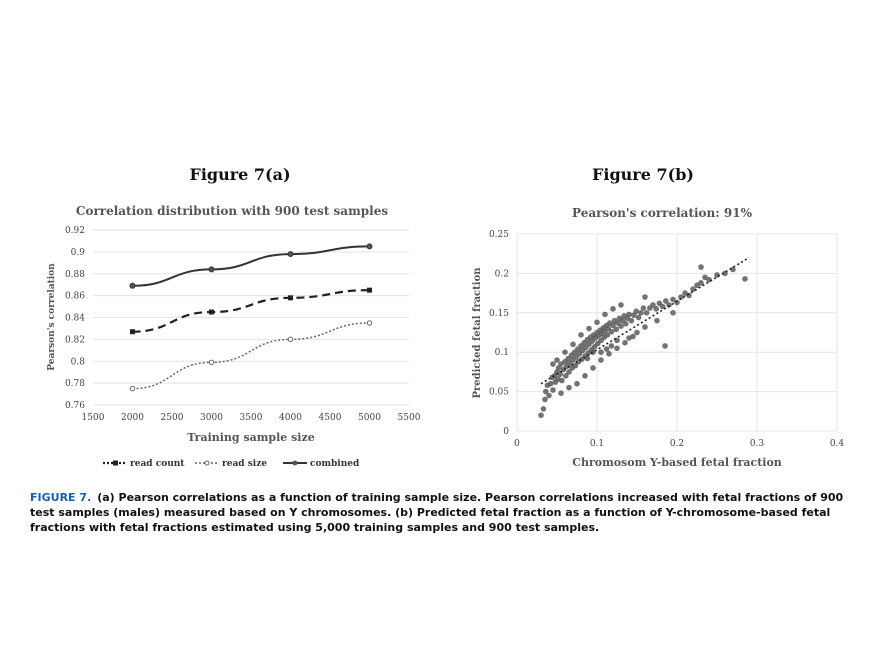  I want to click on x-tick-label: 1500, so click(93, 418).